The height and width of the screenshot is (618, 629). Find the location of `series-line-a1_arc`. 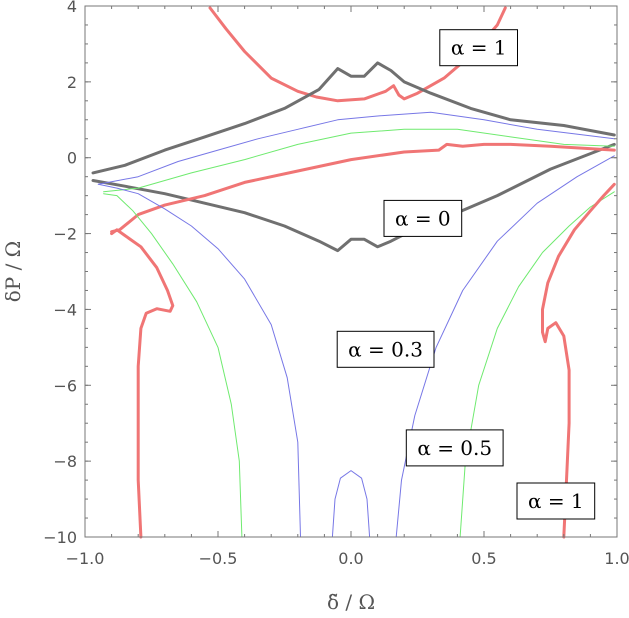

series-line-a1_arc is located at coordinates (357, 54).